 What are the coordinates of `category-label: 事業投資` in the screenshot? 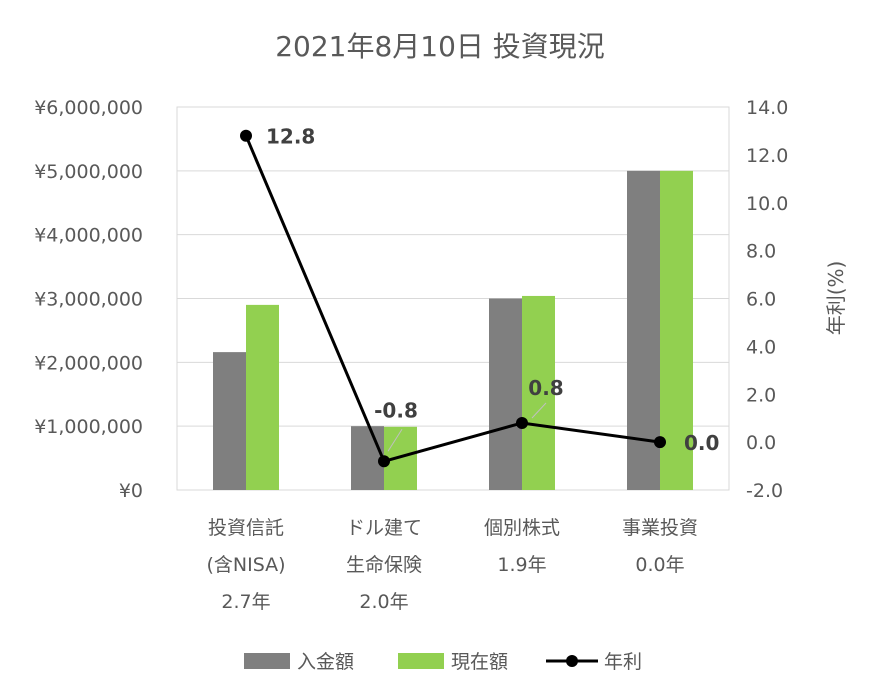 It's located at (660, 528).